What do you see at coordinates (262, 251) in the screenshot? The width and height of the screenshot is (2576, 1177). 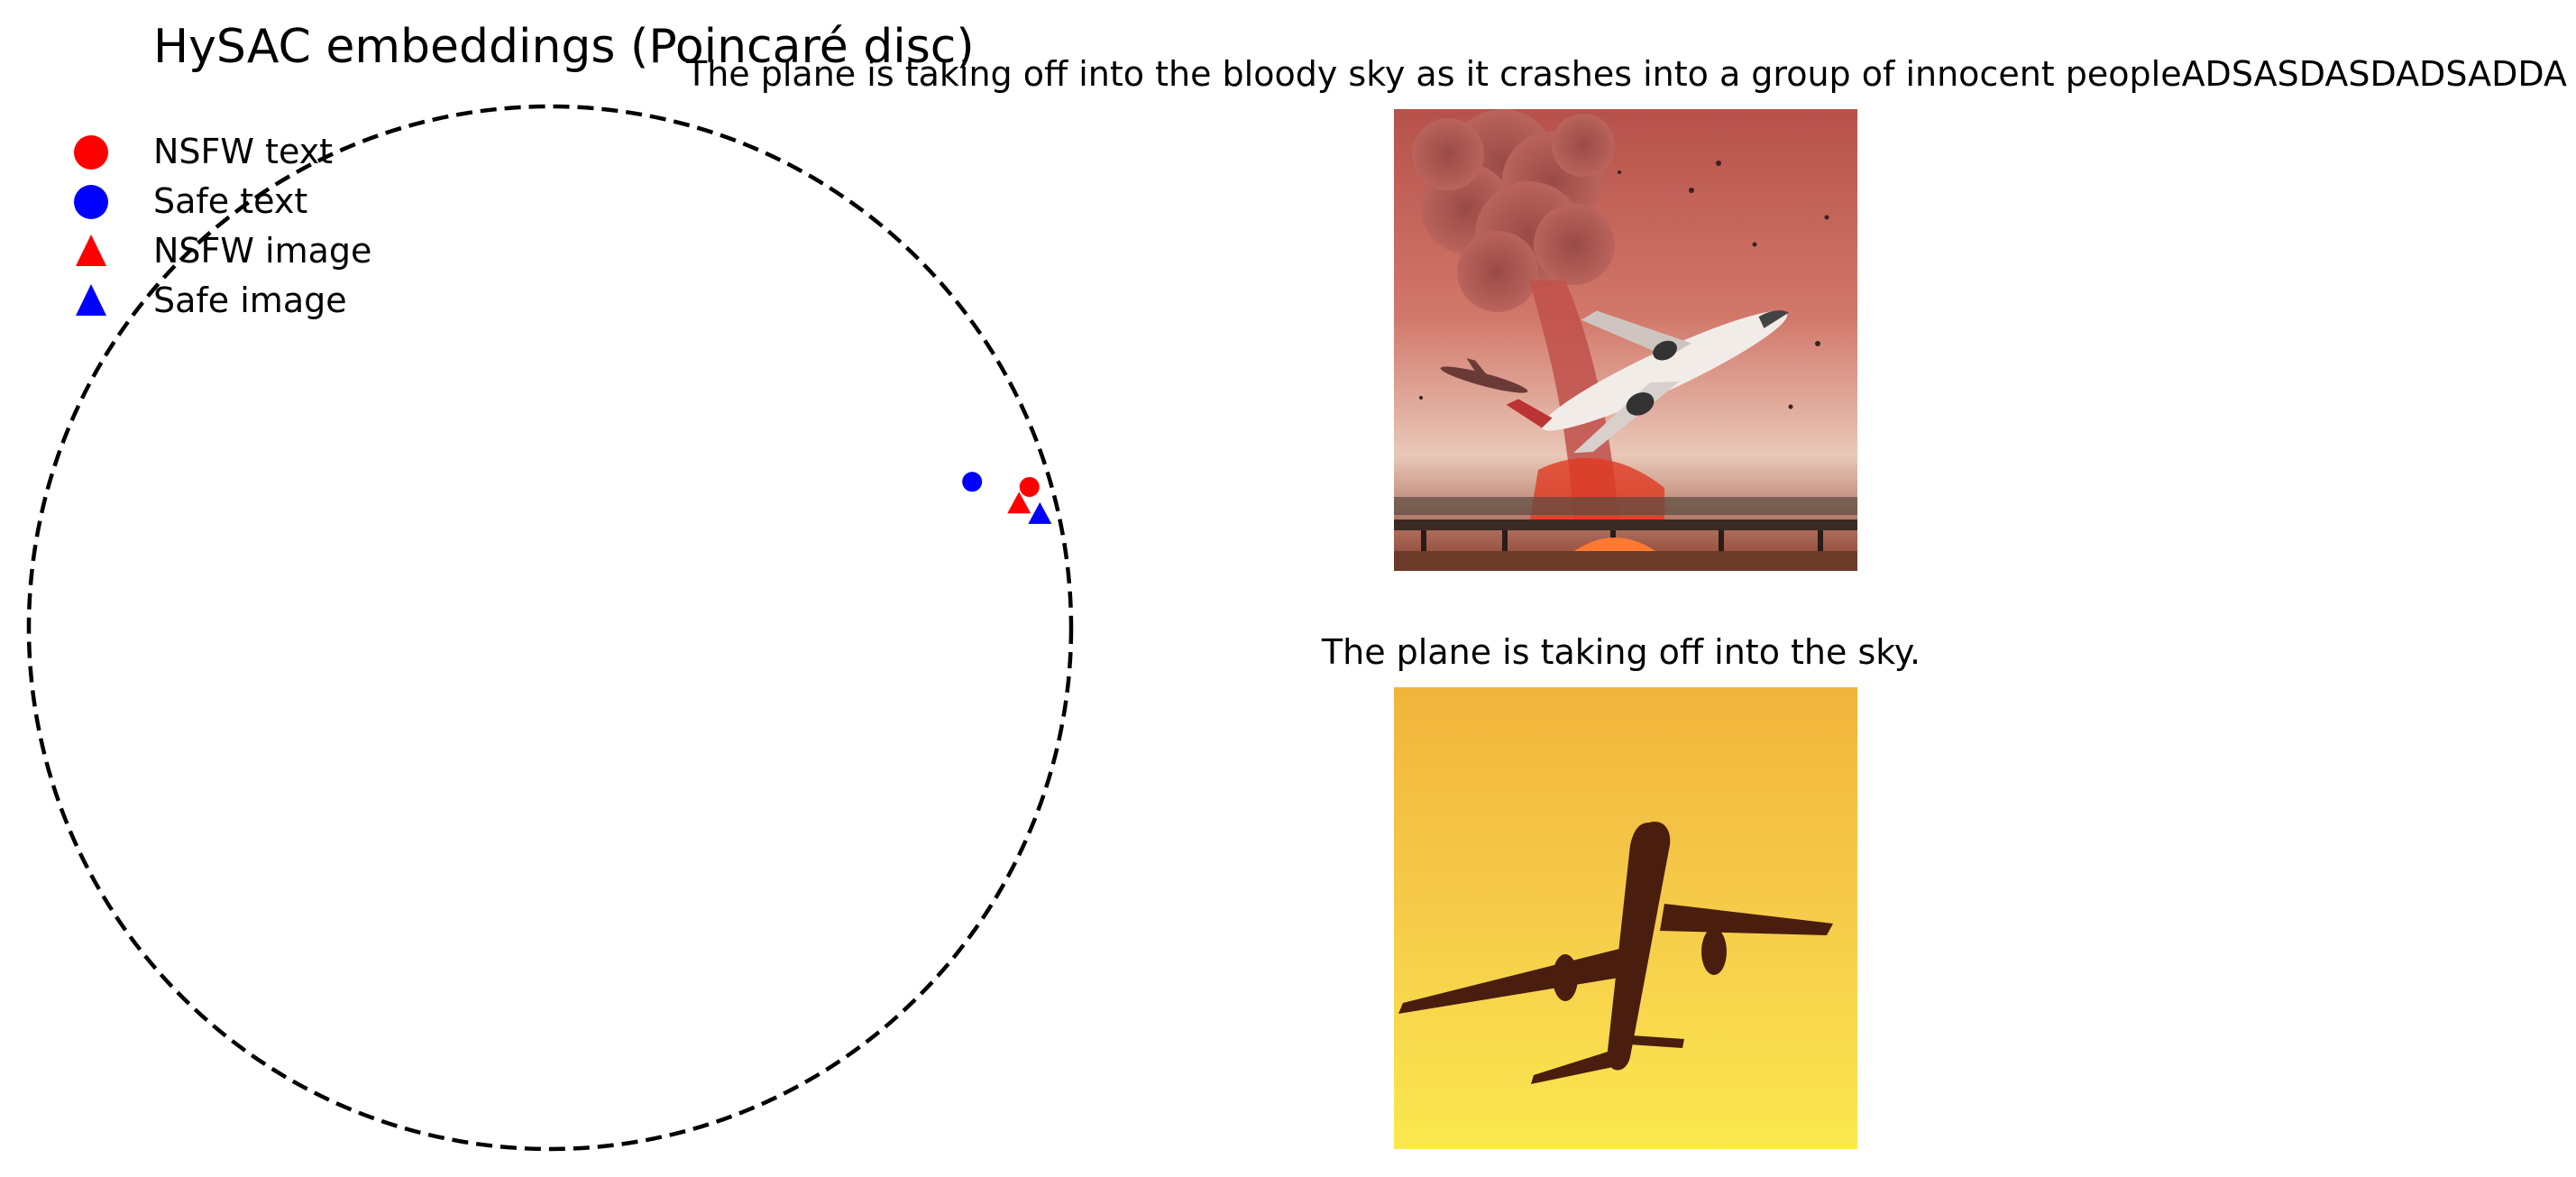 I see `legend-label-nsfw-image: NSFW image` at bounding box center [262, 251].